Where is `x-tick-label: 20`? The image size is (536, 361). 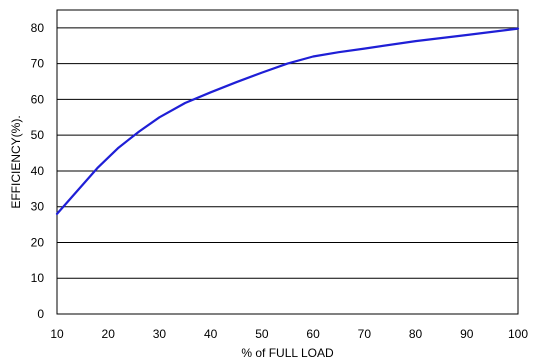 x-tick-label: 20 is located at coordinates (109, 334).